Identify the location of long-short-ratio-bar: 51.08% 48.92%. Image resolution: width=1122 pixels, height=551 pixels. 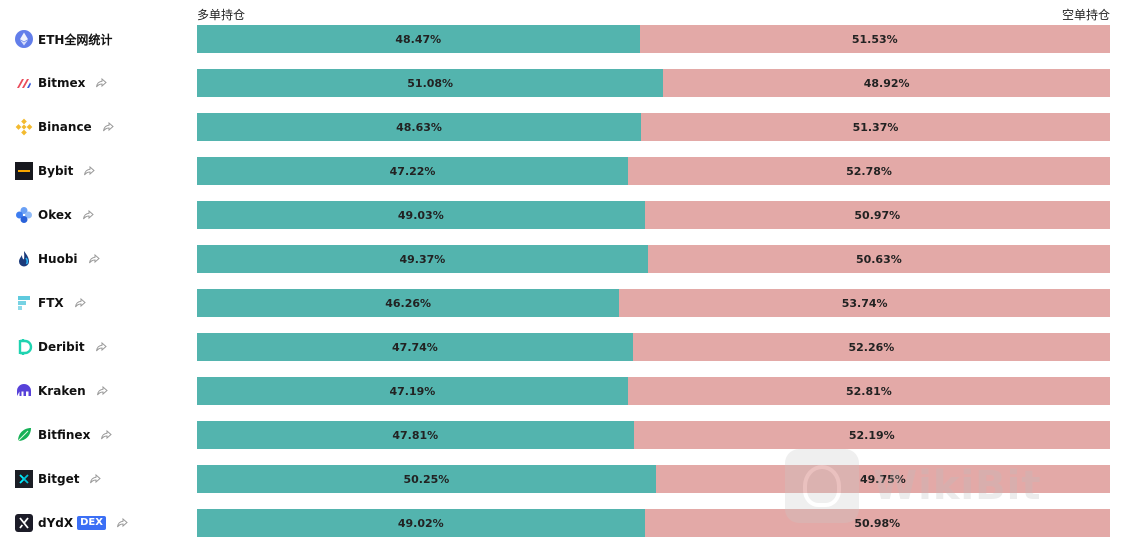
(653, 83).